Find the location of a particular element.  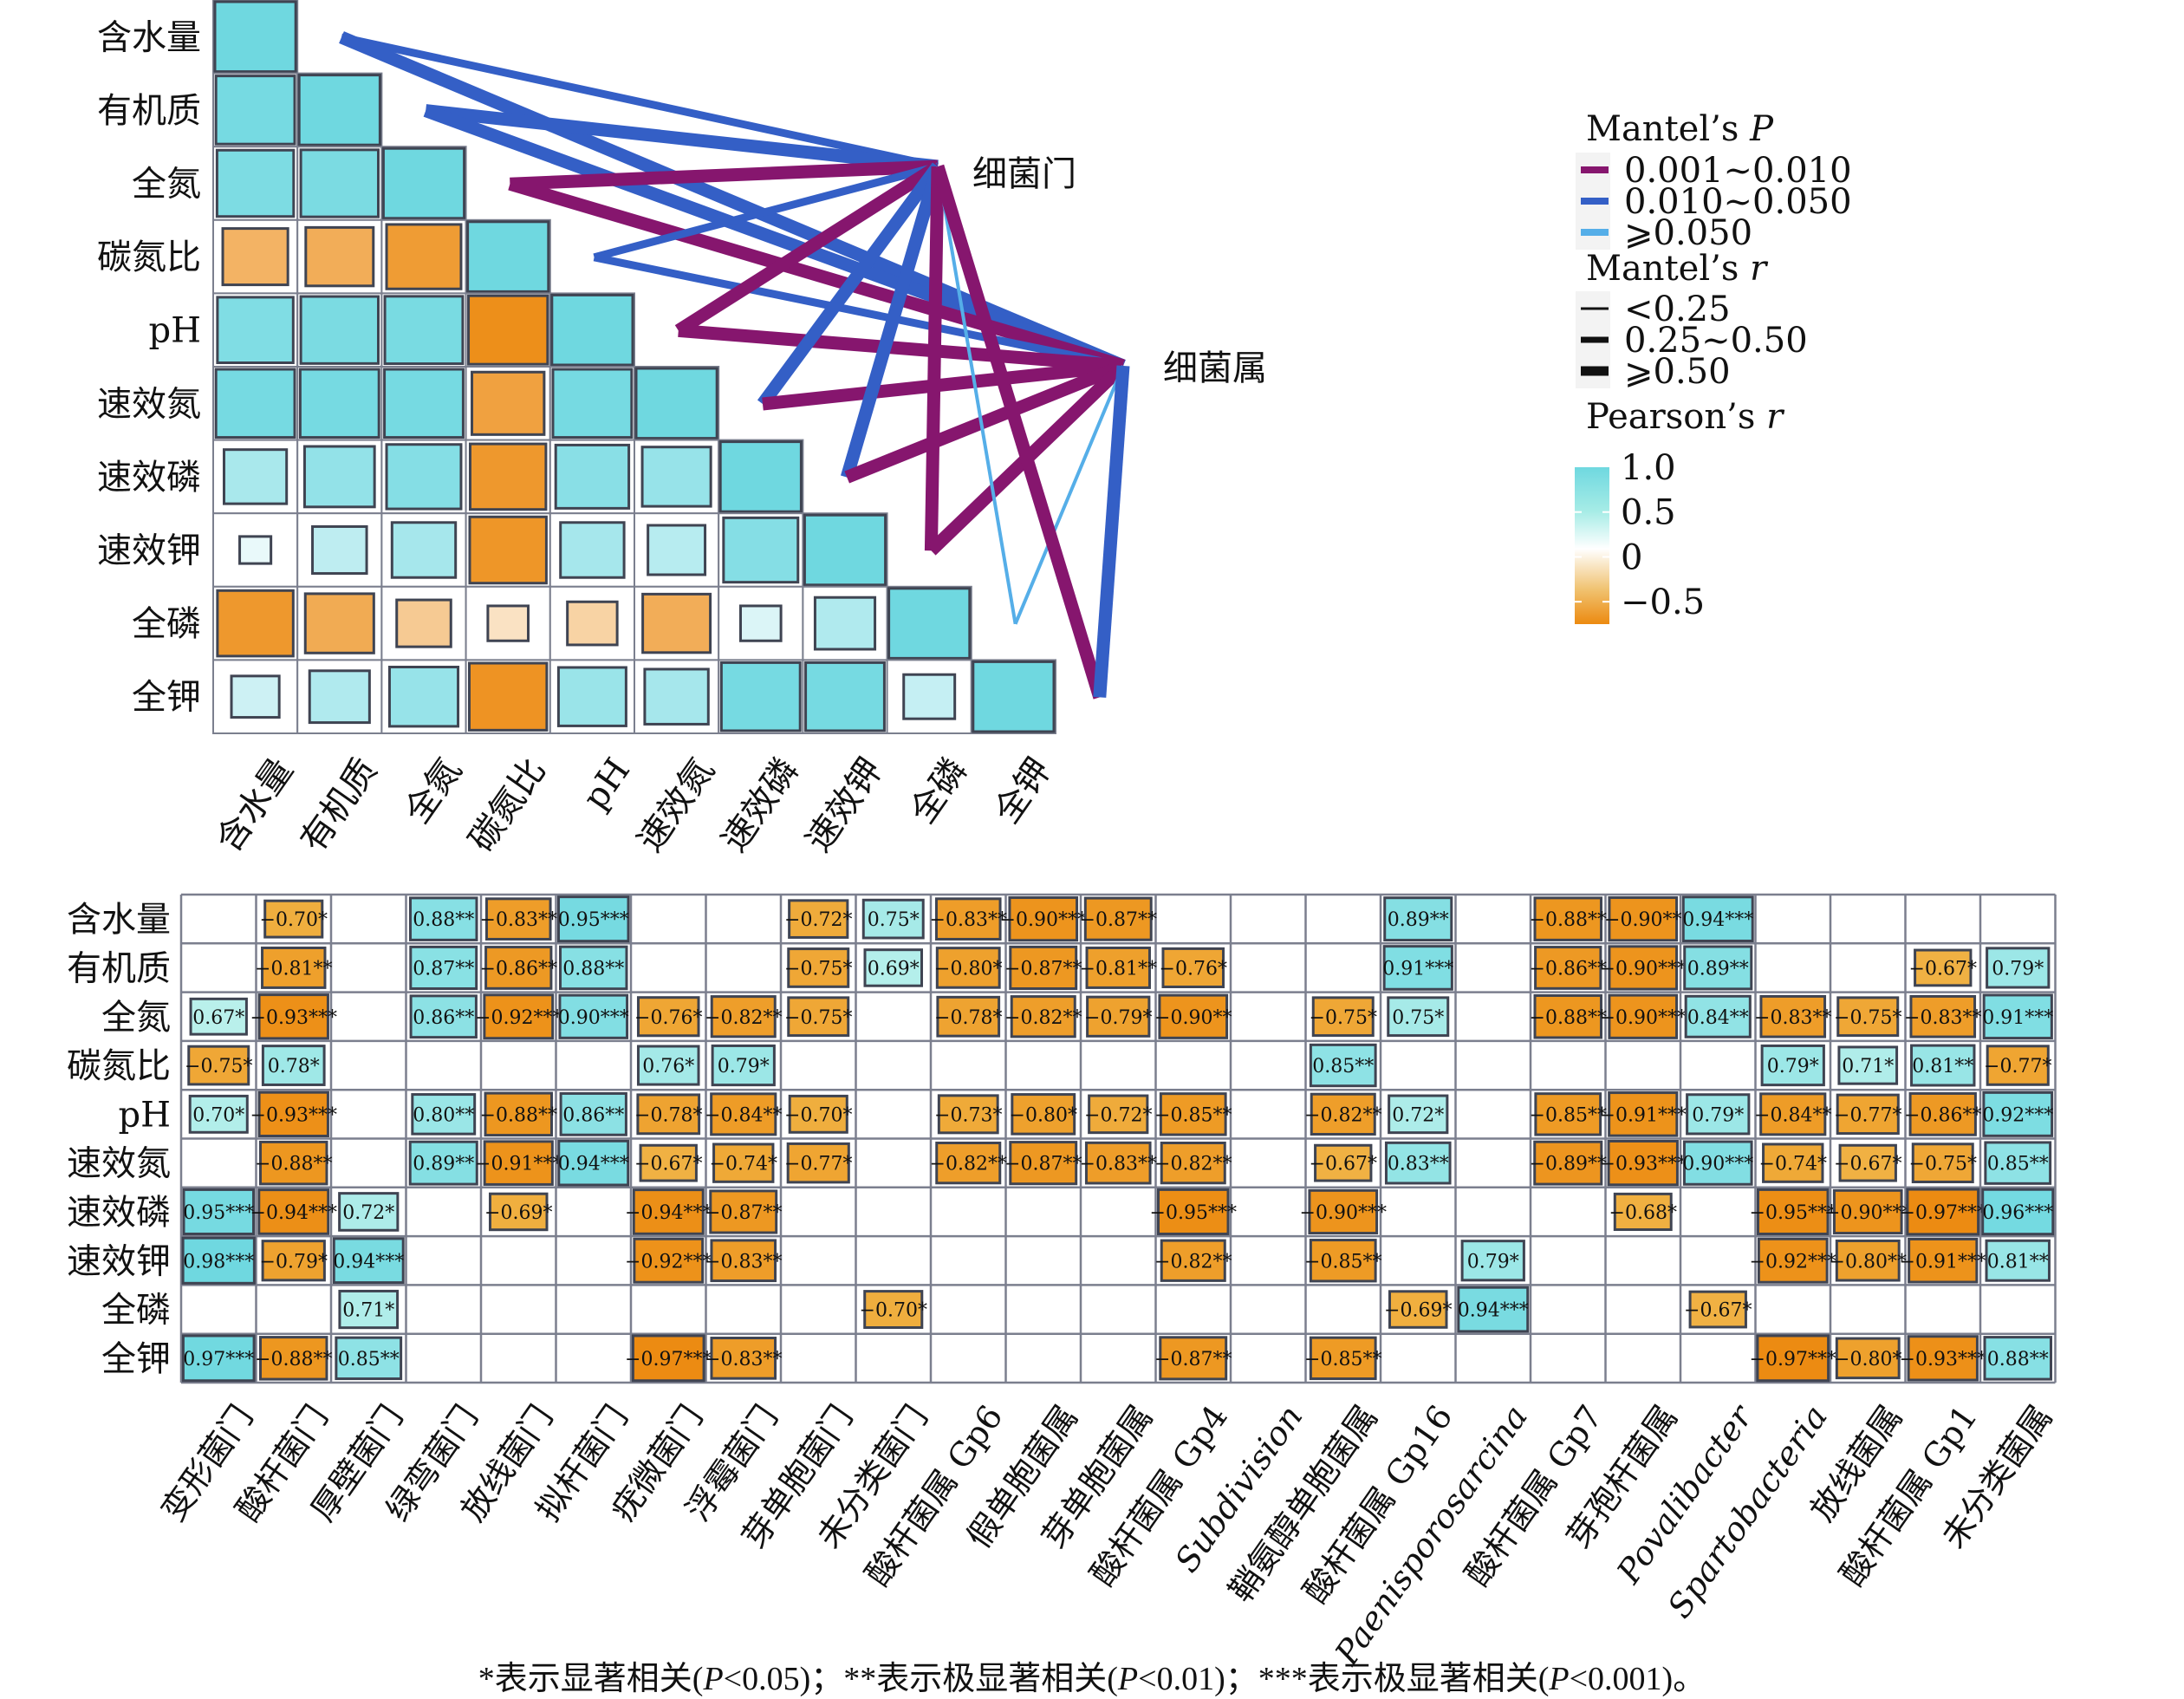

matrix-cell-value: −0.72* is located at coordinates (818, 920).